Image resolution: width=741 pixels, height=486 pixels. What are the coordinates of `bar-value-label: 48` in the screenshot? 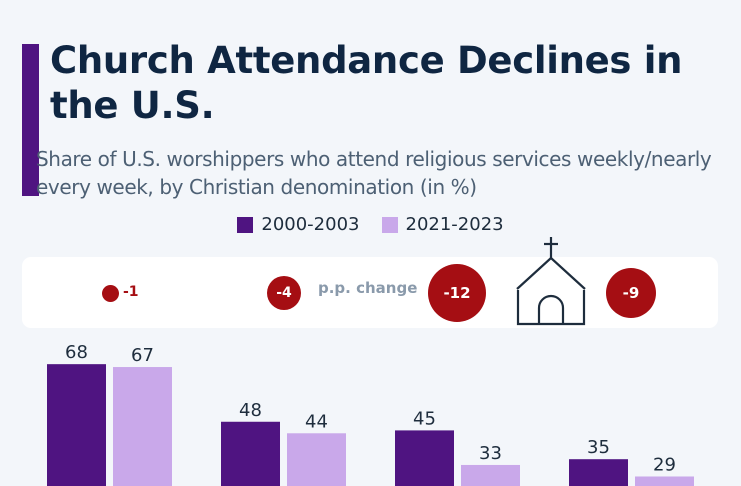 It's located at (250, 410).